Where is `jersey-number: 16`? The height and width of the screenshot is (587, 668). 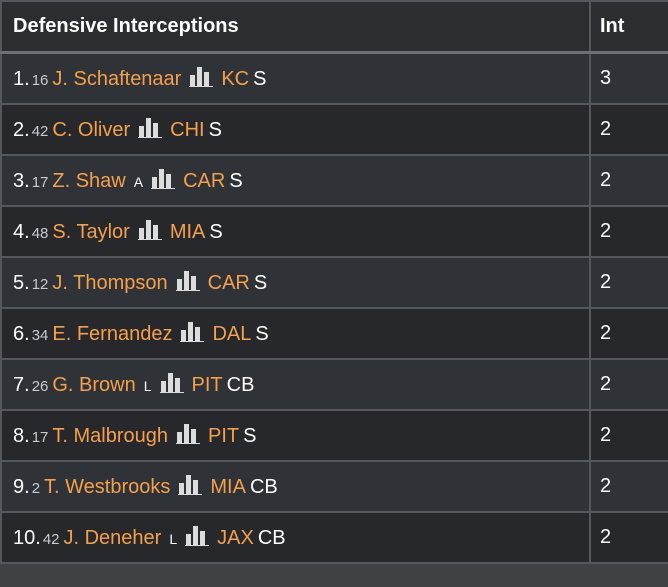
jersey-number: 16 is located at coordinates (40, 80).